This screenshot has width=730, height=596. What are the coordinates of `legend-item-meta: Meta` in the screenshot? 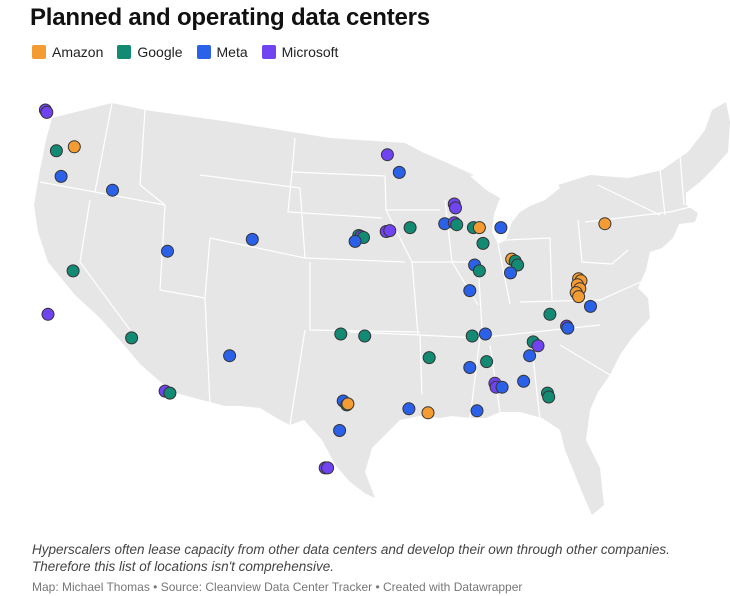 It's located at (222, 52).